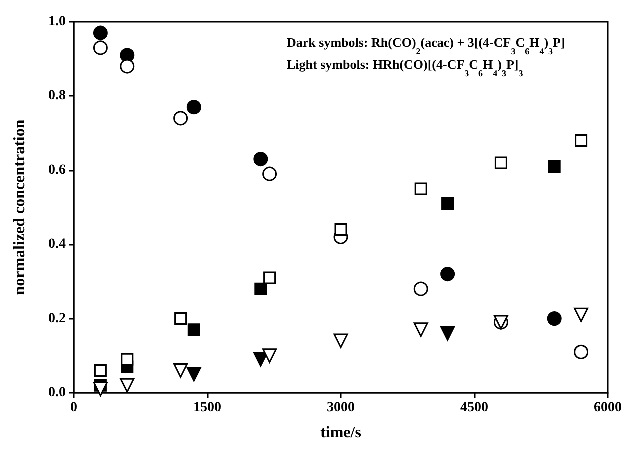  What do you see at coordinates (341, 408) in the screenshot?
I see `x-tick-label: 3000` at bounding box center [341, 408].